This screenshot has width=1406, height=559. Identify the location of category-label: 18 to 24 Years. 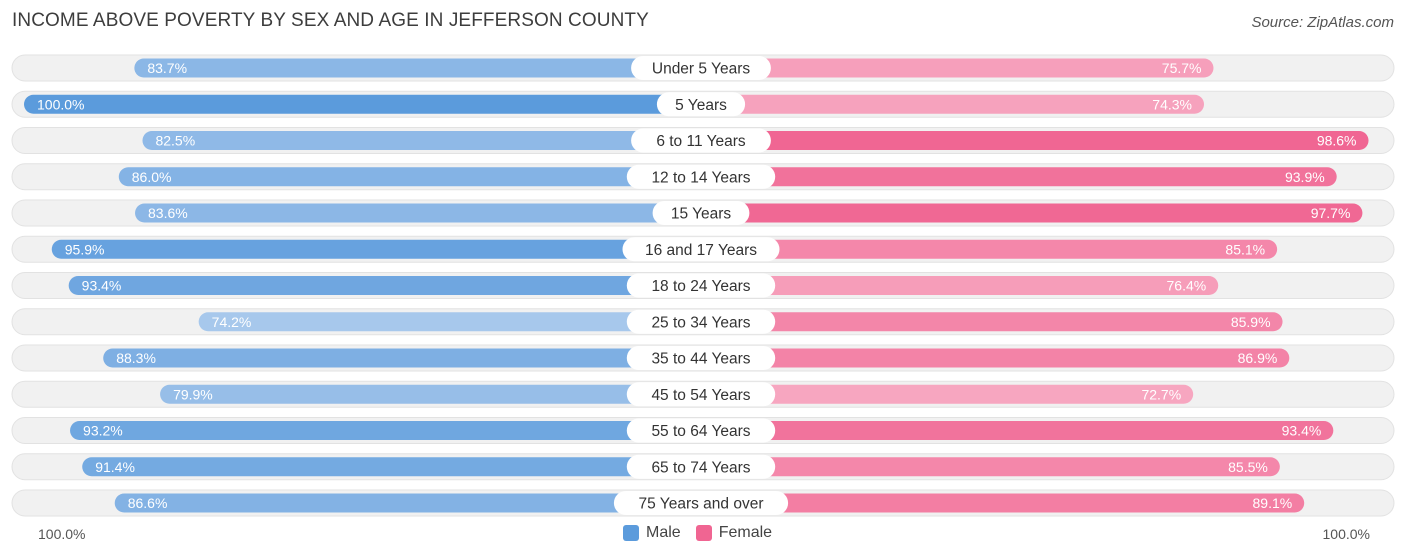
(700, 286).